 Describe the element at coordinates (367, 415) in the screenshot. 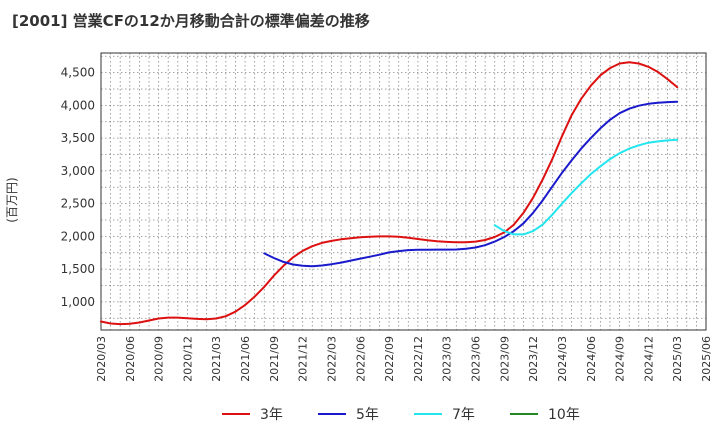

I see `legend-label-5年: 5年` at that location.